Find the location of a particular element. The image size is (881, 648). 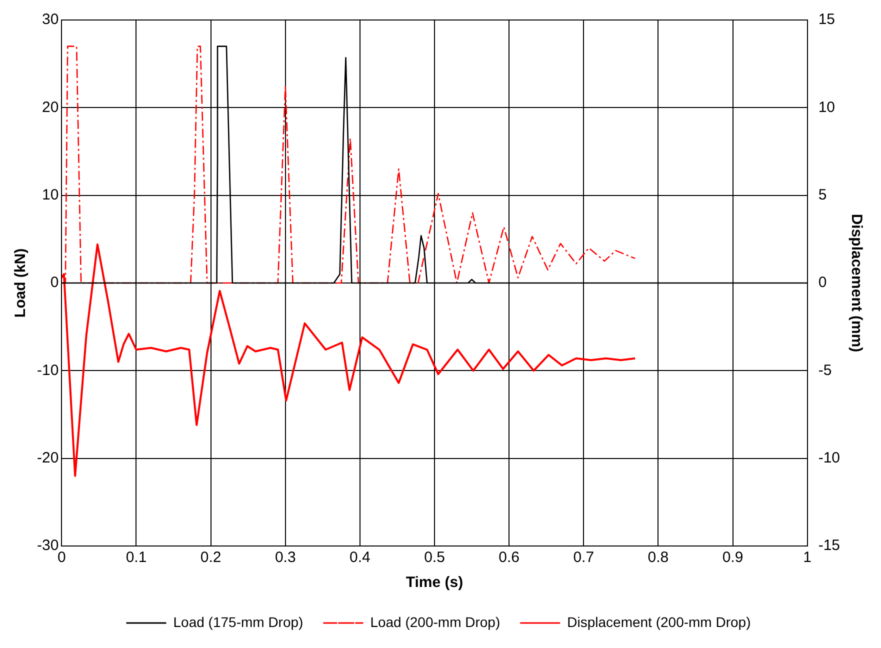

legend-label: Displacement (200-mm Drop) is located at coordinates (659, 622).